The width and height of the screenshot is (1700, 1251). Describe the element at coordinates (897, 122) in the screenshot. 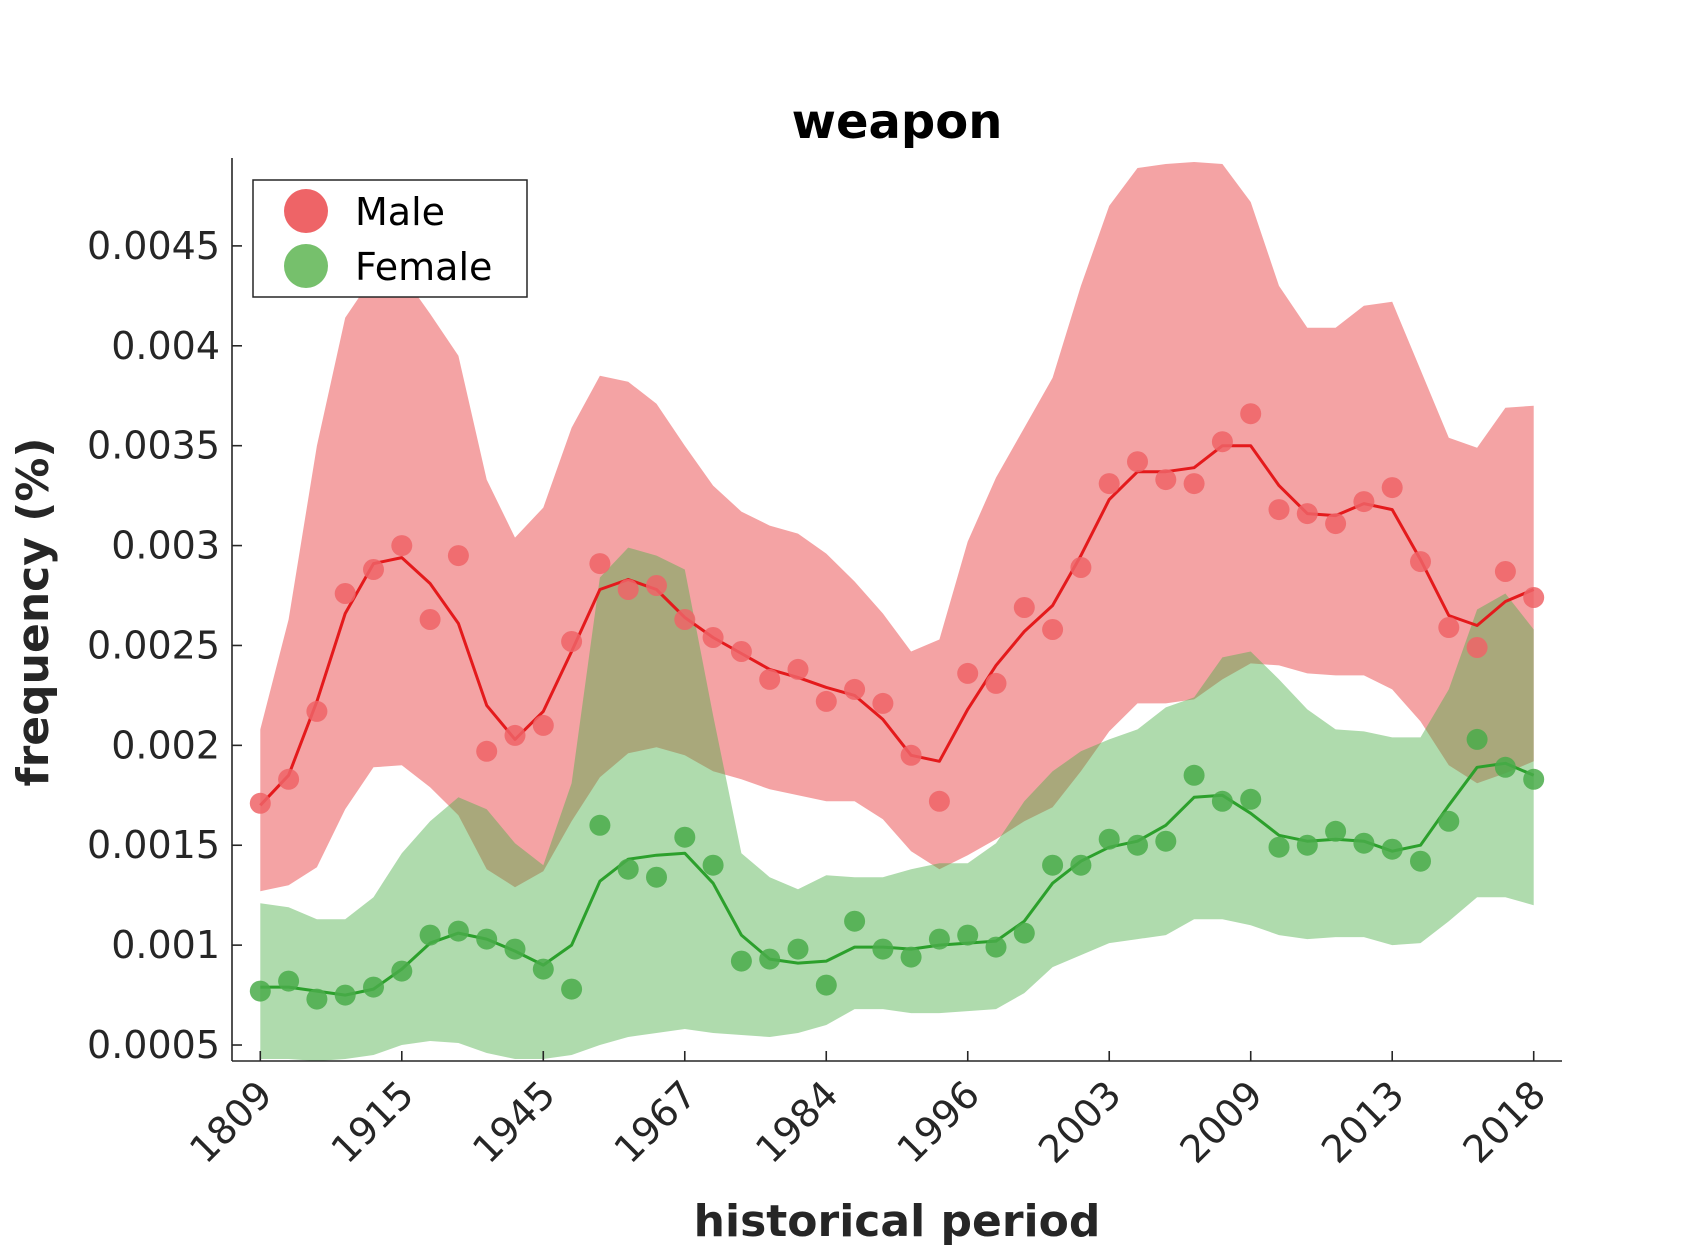

I see `chart-title: weapon` at that location.